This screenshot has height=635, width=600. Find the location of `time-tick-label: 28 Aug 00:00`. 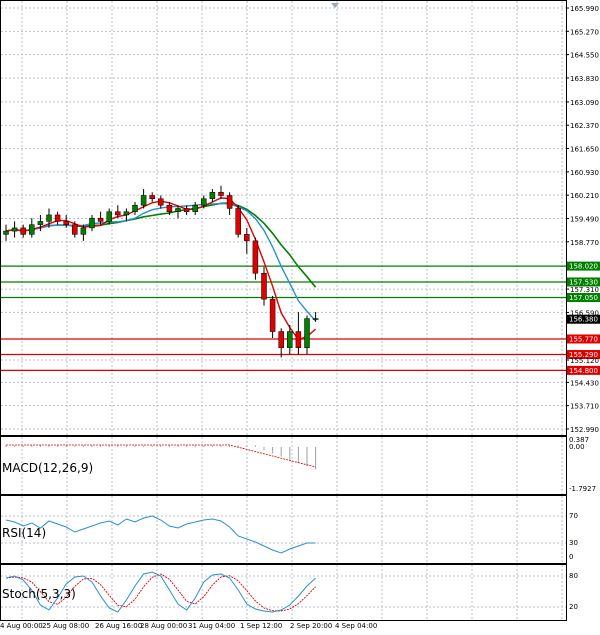

time-tick-label: 28 Aug 00:00 is located at coordinates (163, 626).